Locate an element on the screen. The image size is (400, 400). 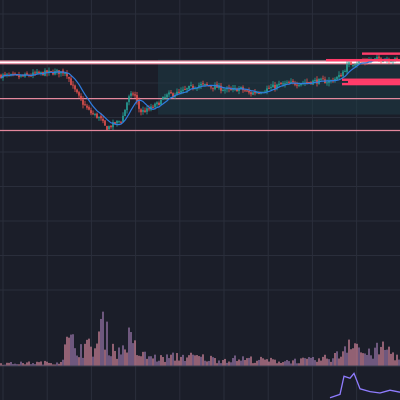
zone-block is located at coordinates (371, 84).